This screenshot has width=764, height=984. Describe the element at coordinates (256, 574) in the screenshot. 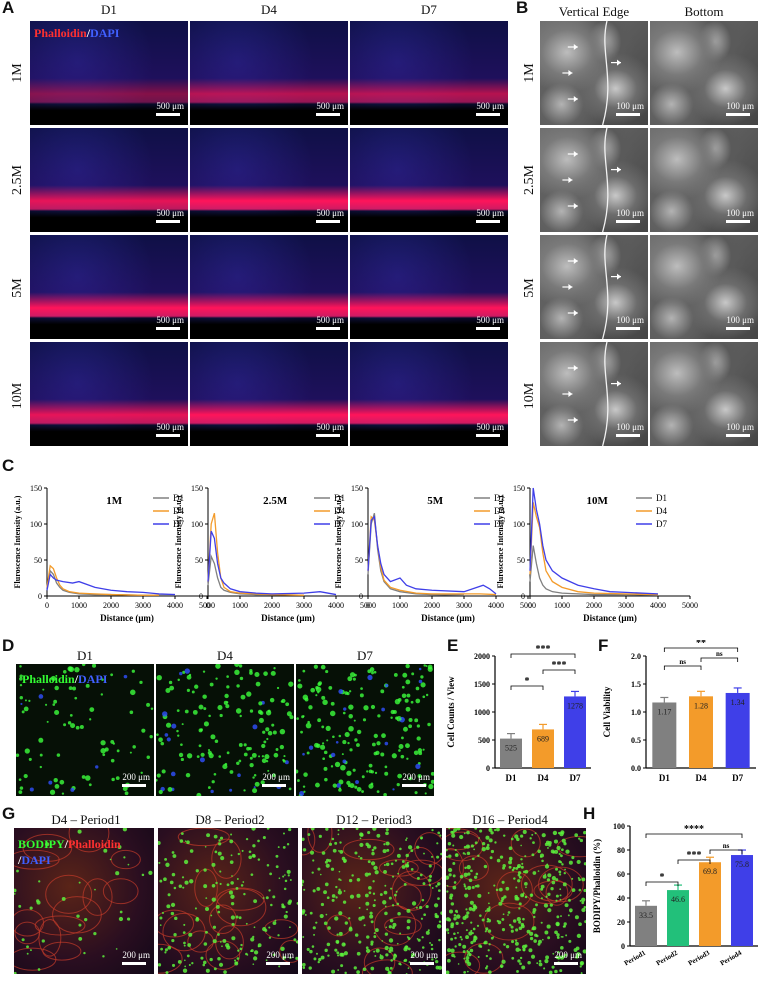

I see `series-line-d1` at that location.